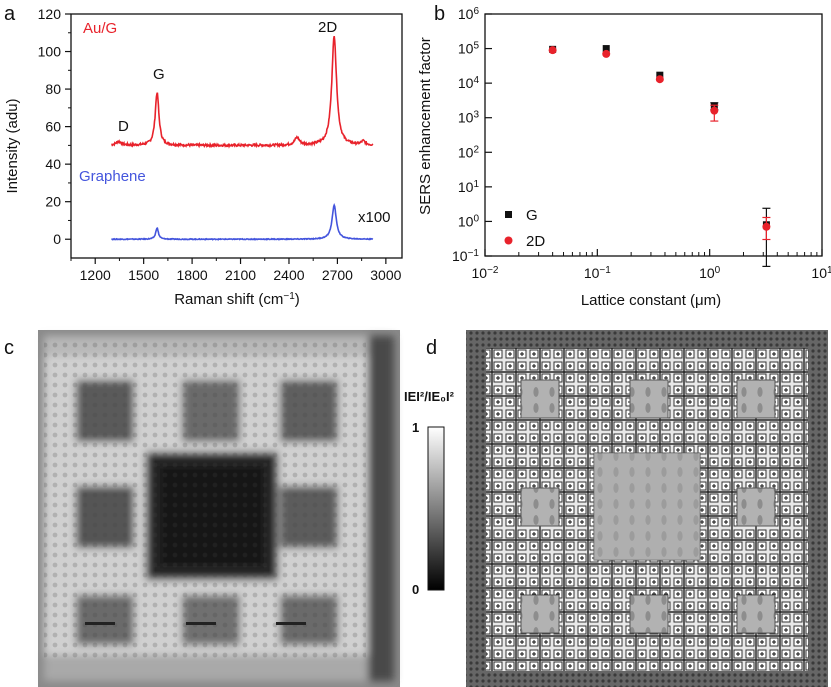  I want to click on y-tick-label-a: 40, so click(53, 164).